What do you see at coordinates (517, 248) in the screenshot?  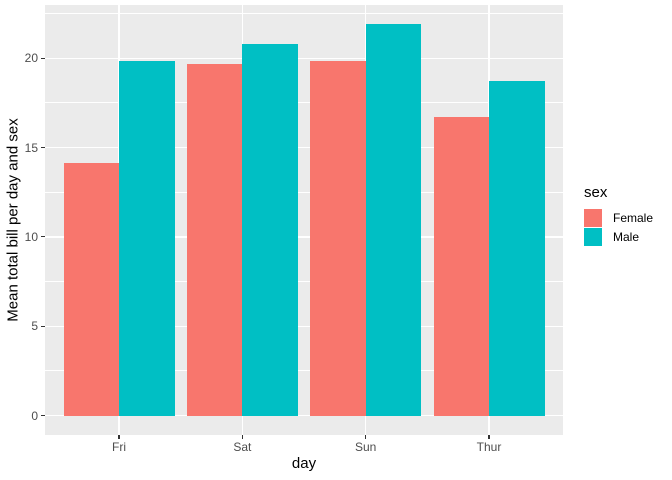 I see `bar-thur-male` at bounding box center [517, 248].